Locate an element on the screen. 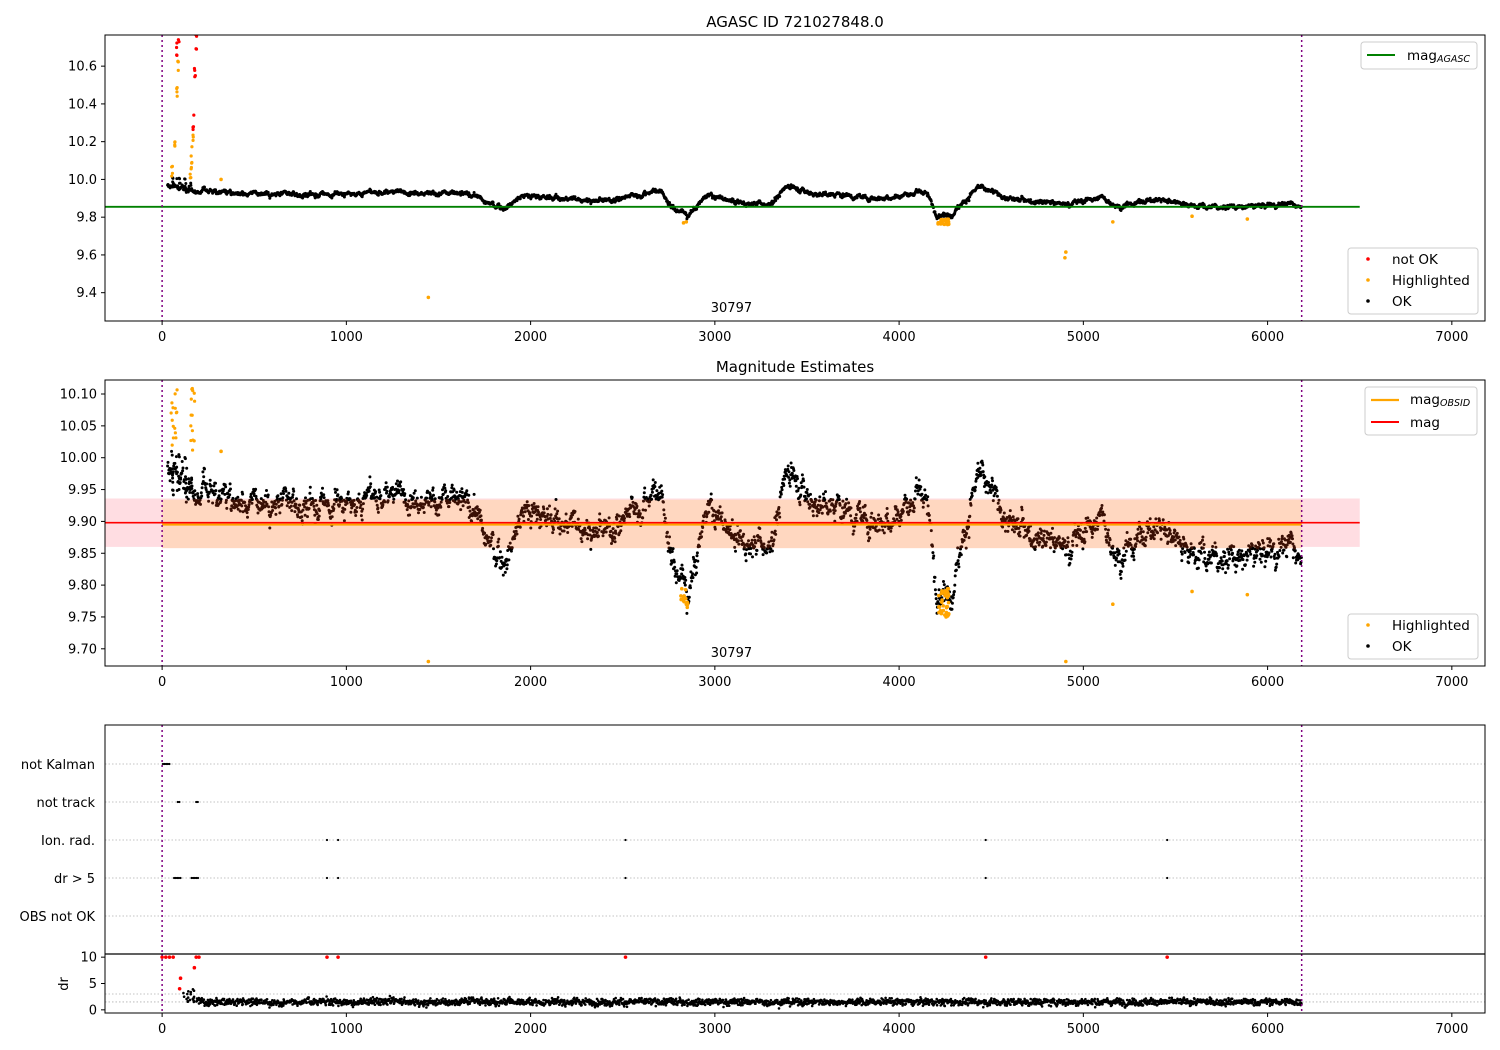 The width and height of the screenshot is (1500, 1050). x-tick-label: 5000 is located at coordinates (1083, 337).